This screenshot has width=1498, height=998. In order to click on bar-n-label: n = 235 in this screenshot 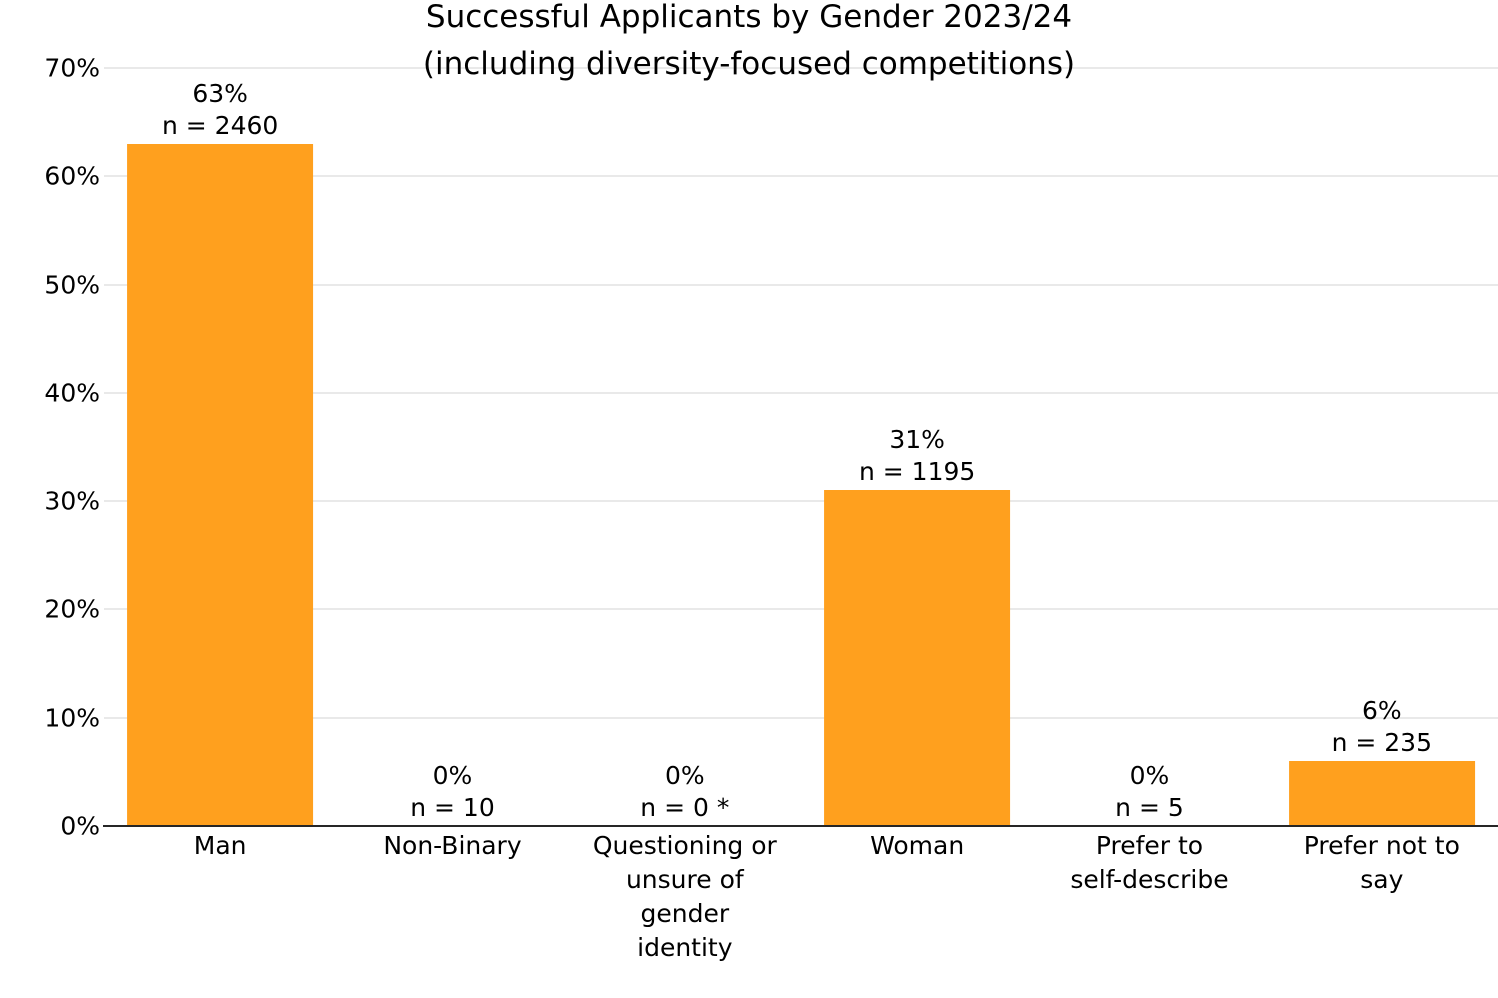, I will do `click(1381, 743)`.